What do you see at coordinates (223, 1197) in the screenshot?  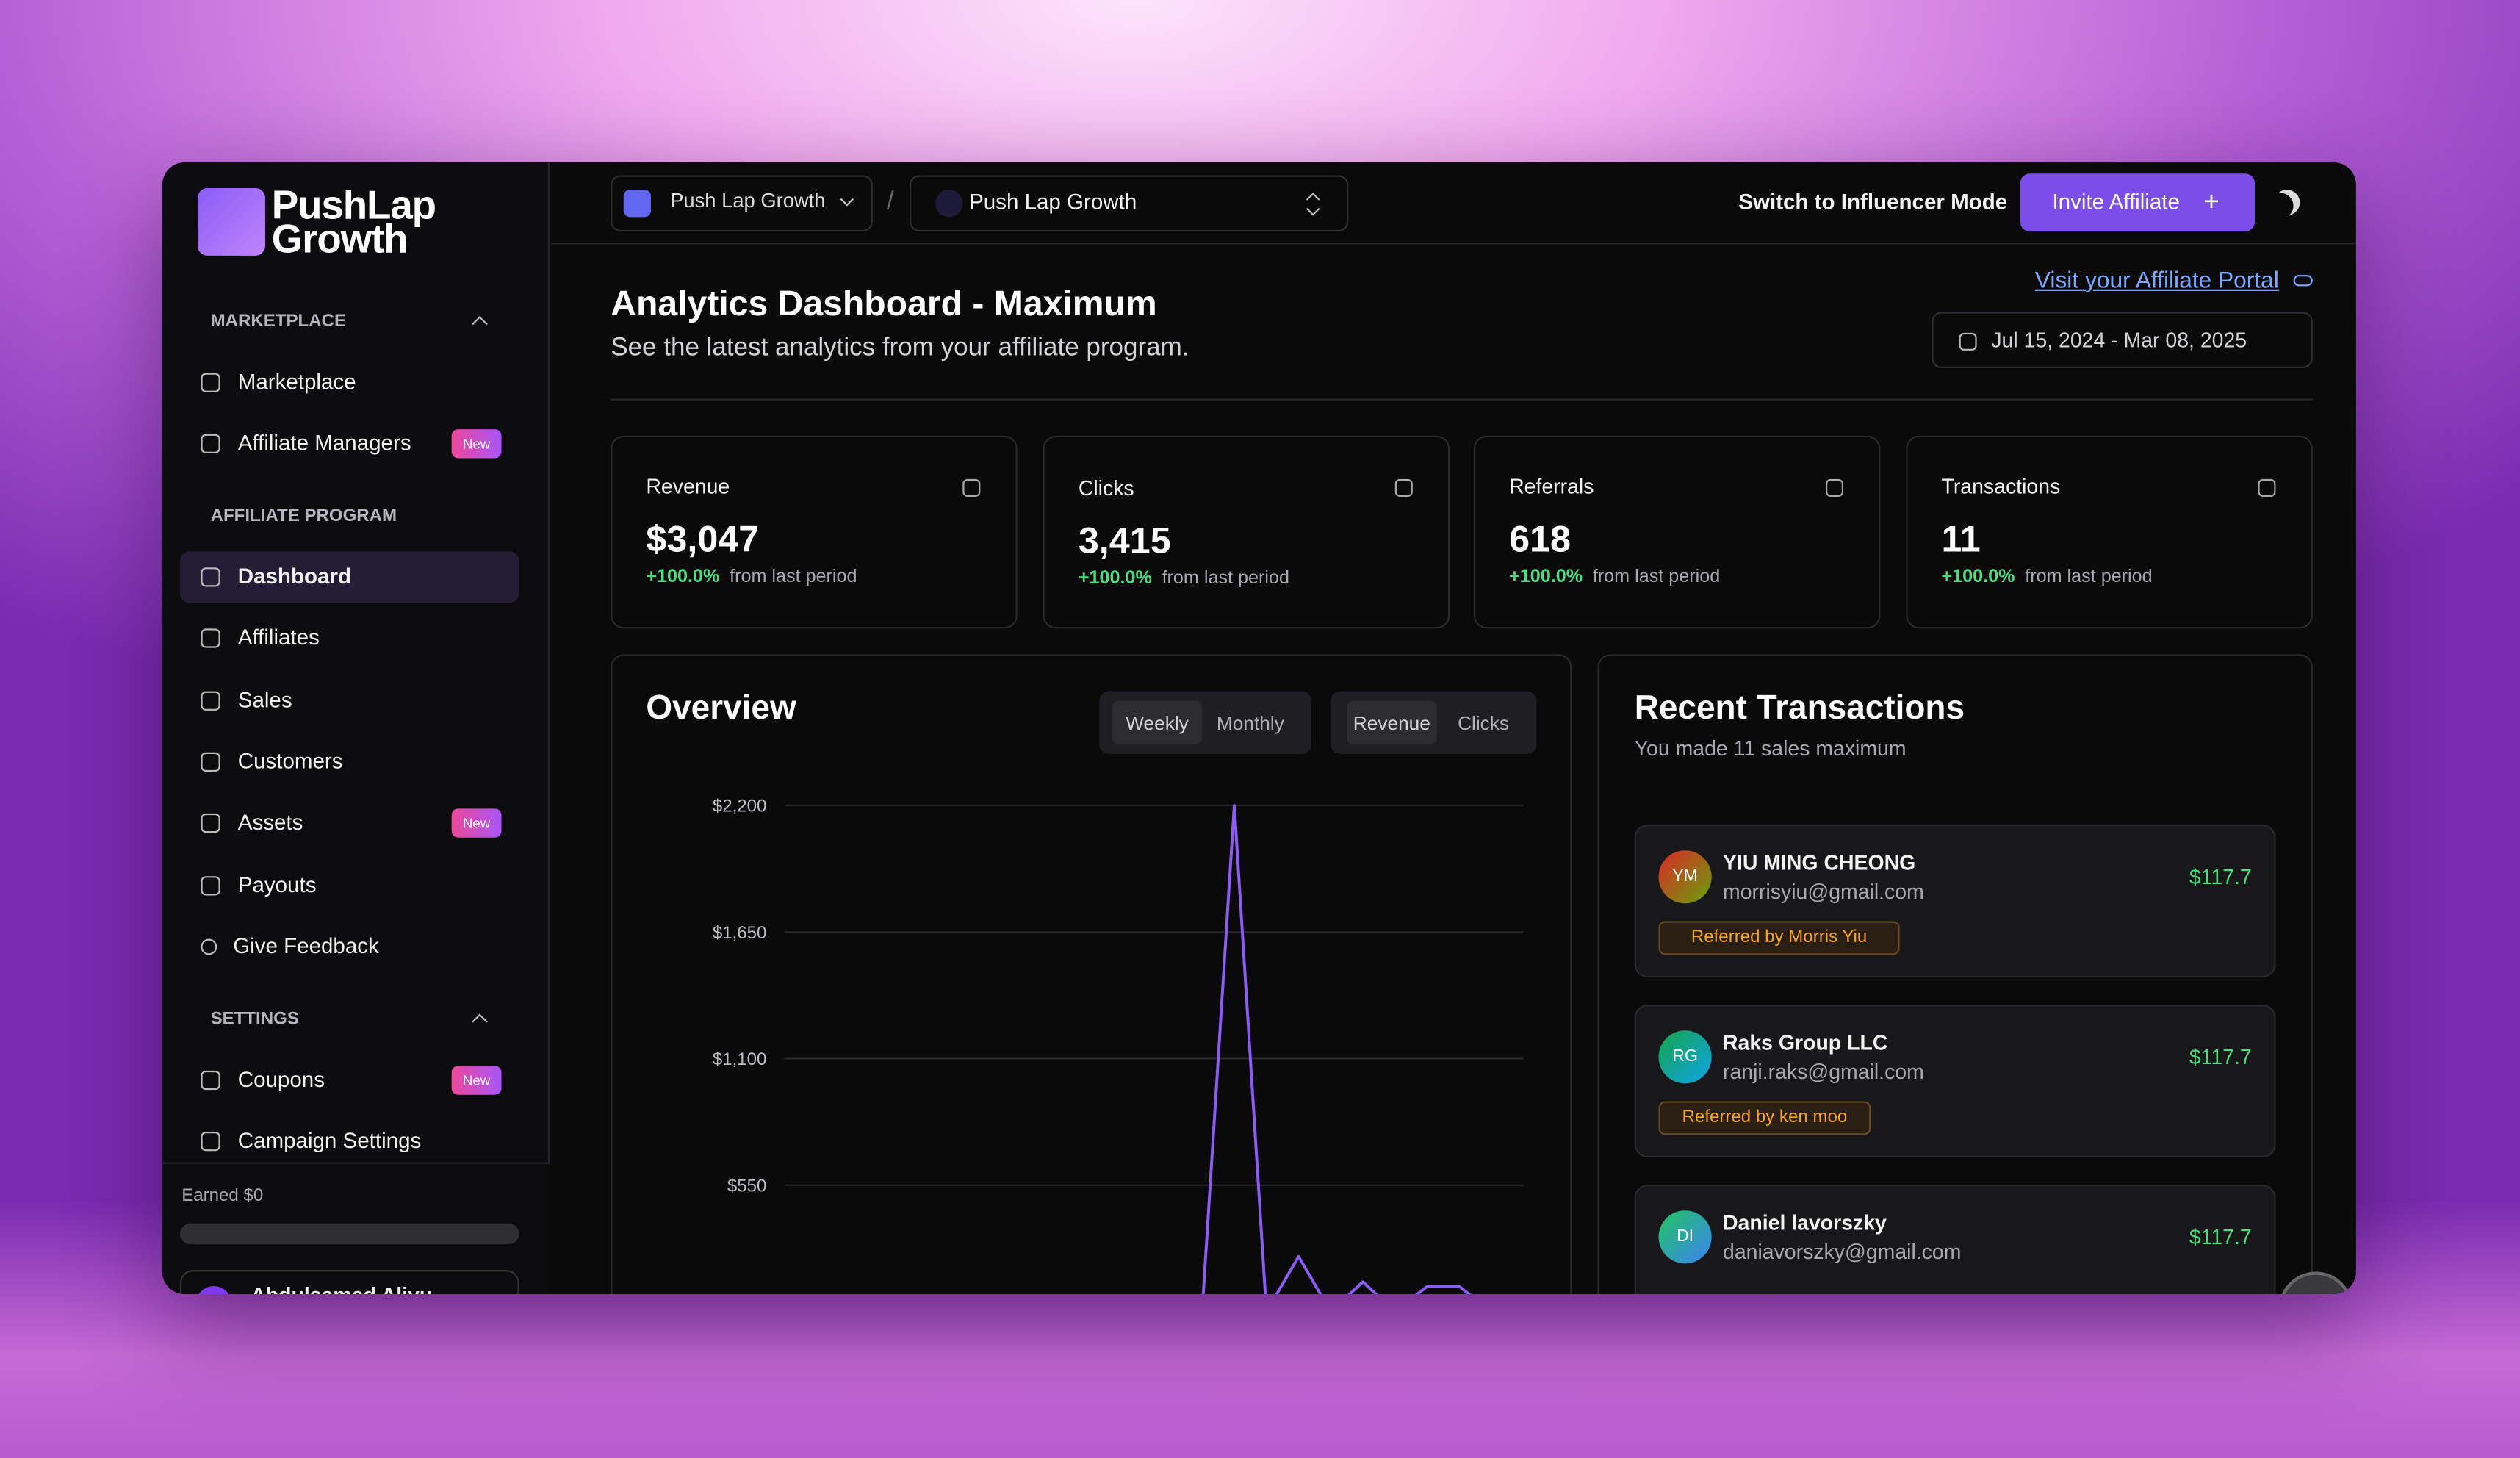 I see `earned-label: Earned $0` at bounding box center [223, 1197].